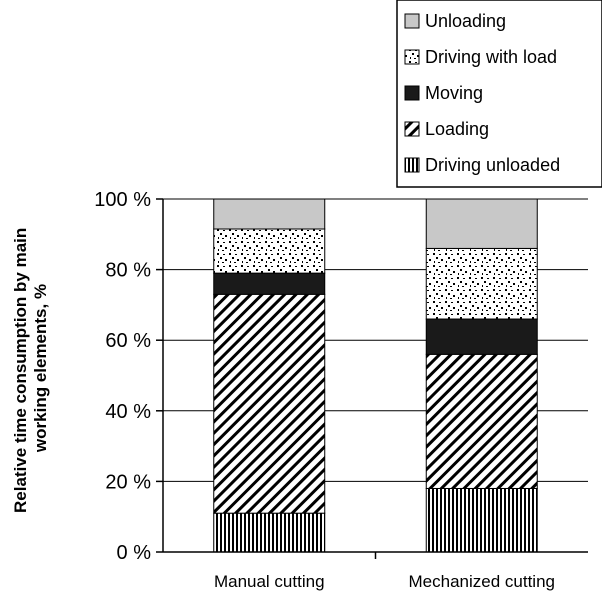 The height and width of the screenshot is (593, 602). I want to click on legend-label: Driving with load, so click(491, 57).